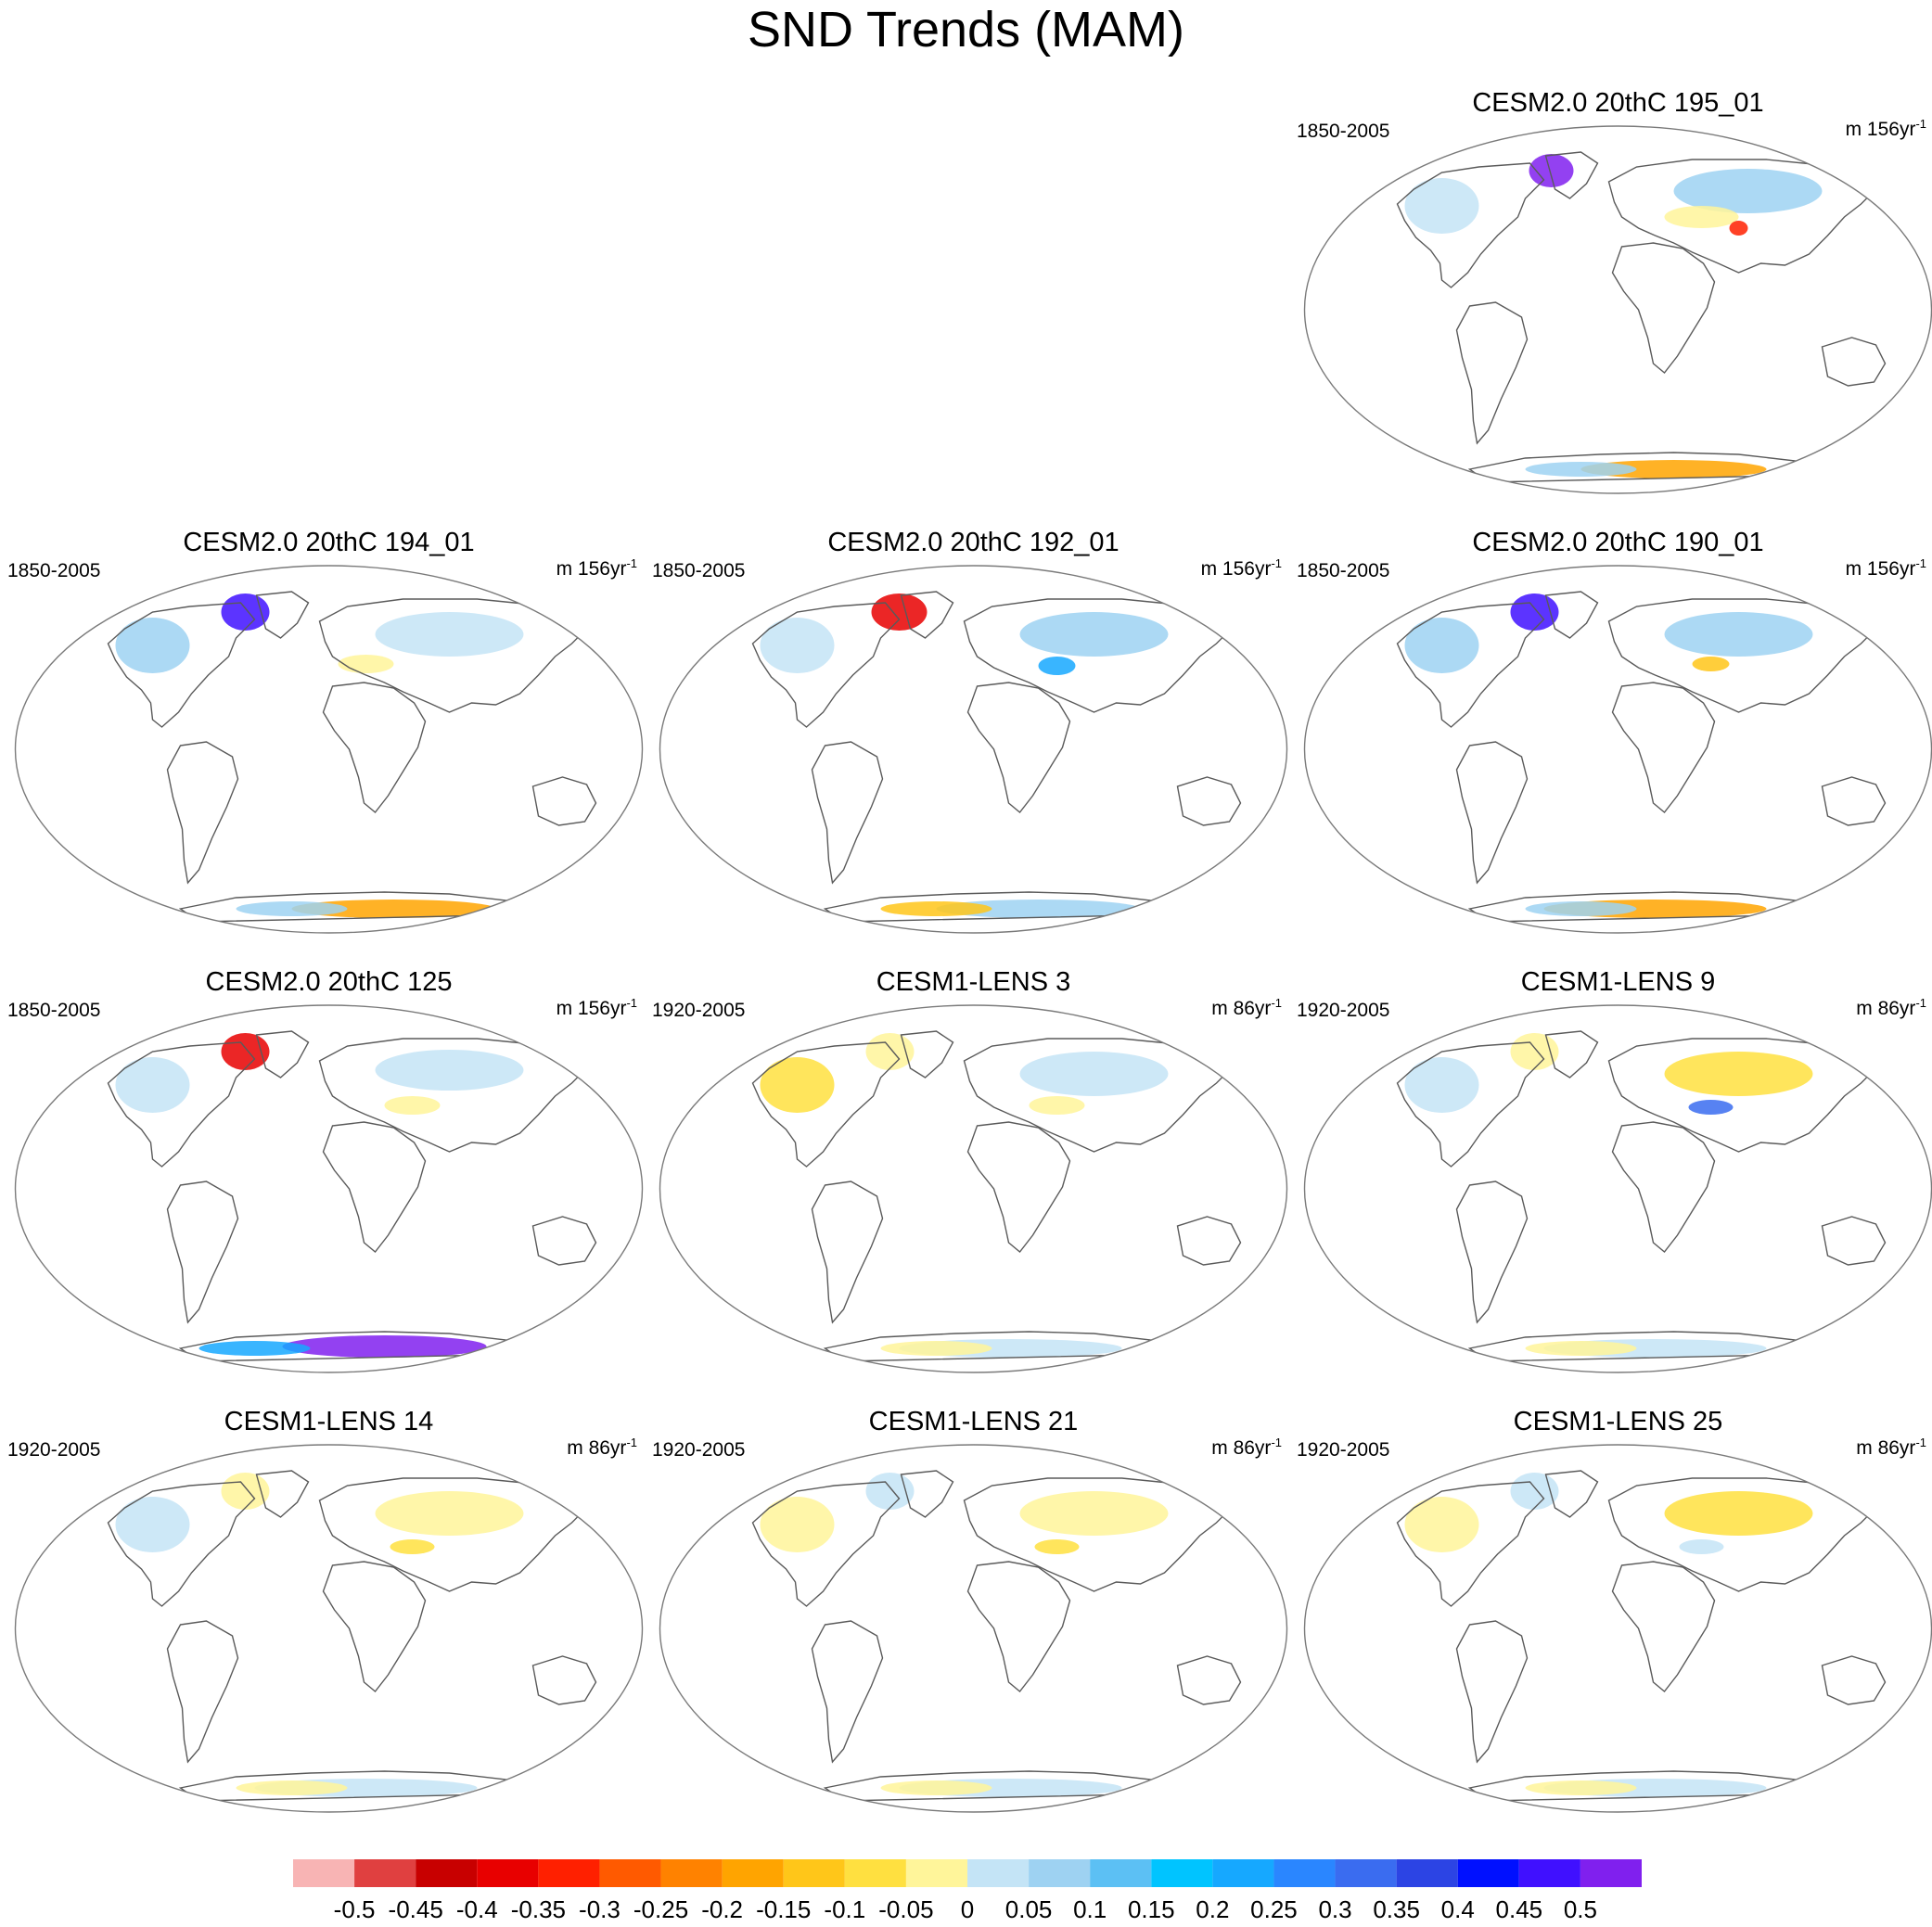  Describe the element at coordinates (591, 569) in the screenshot. I see `units-text: m 156yr` at that location.